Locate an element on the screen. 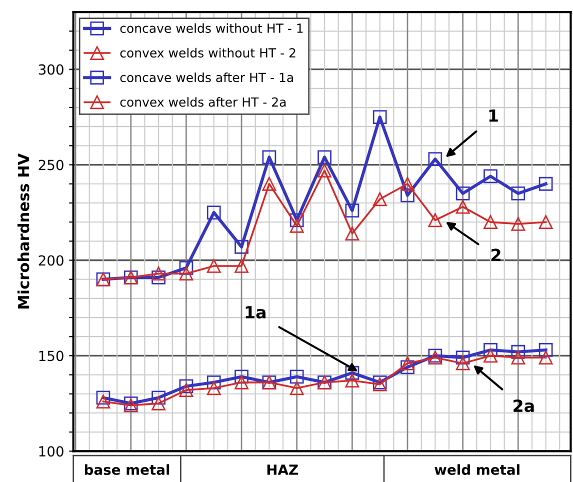 This screenshot has width=573, height=482. legend-label: convex welds without HT - 2 is located at coordinates (208, 53).